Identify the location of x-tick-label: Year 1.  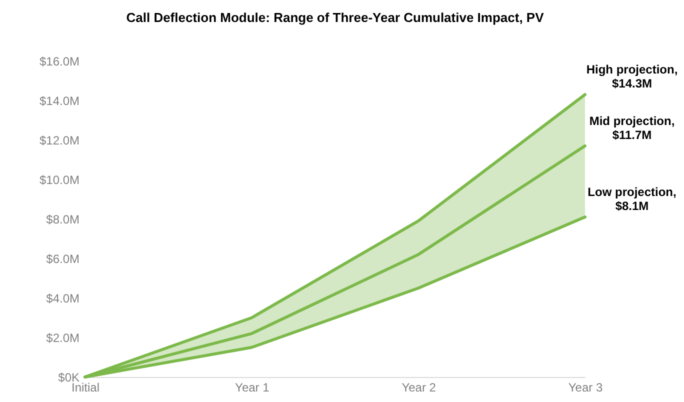
(252, 387).